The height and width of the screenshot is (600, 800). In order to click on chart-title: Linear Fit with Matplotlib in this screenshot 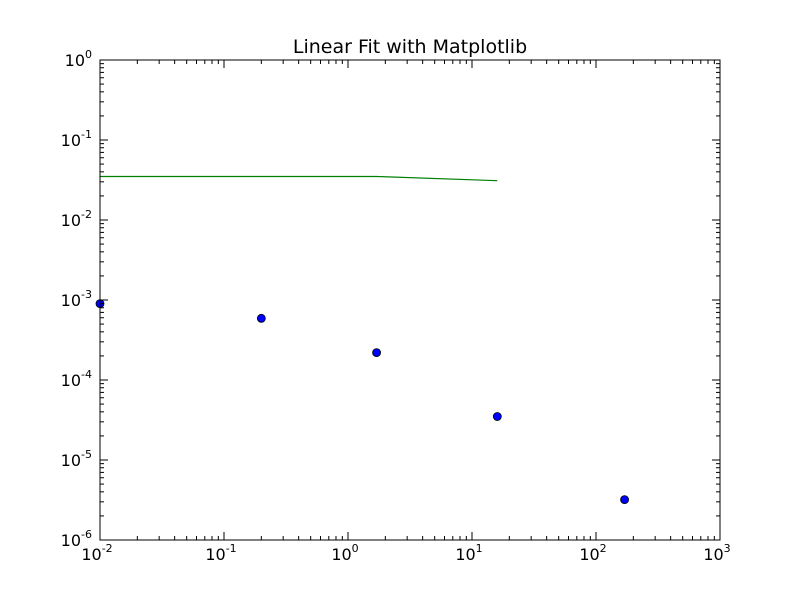, I will do `click(410, 47)`.